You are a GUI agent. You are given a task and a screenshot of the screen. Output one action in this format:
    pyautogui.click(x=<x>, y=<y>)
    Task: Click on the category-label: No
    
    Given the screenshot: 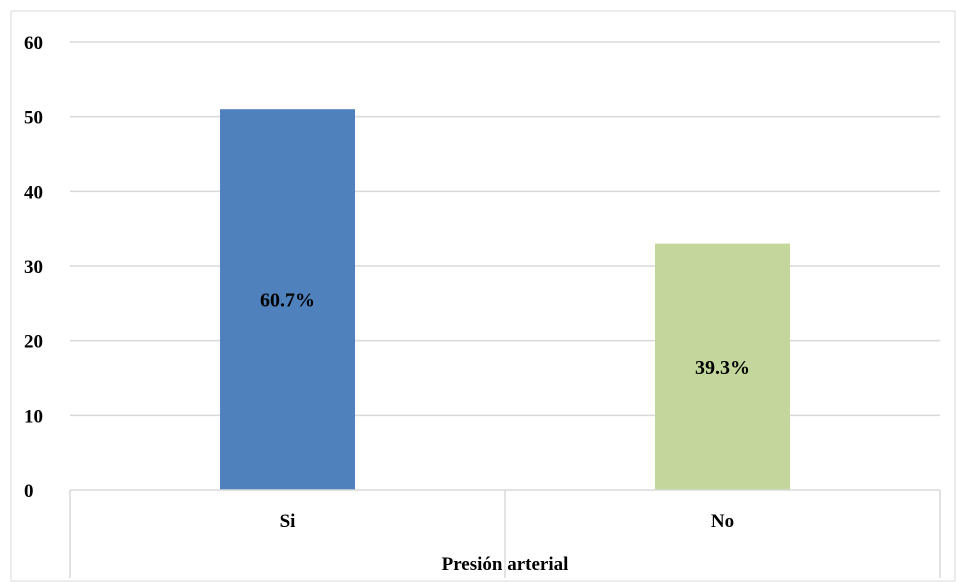 What is the action you would take?
    pyautogui.click(x=722, y=521)
    